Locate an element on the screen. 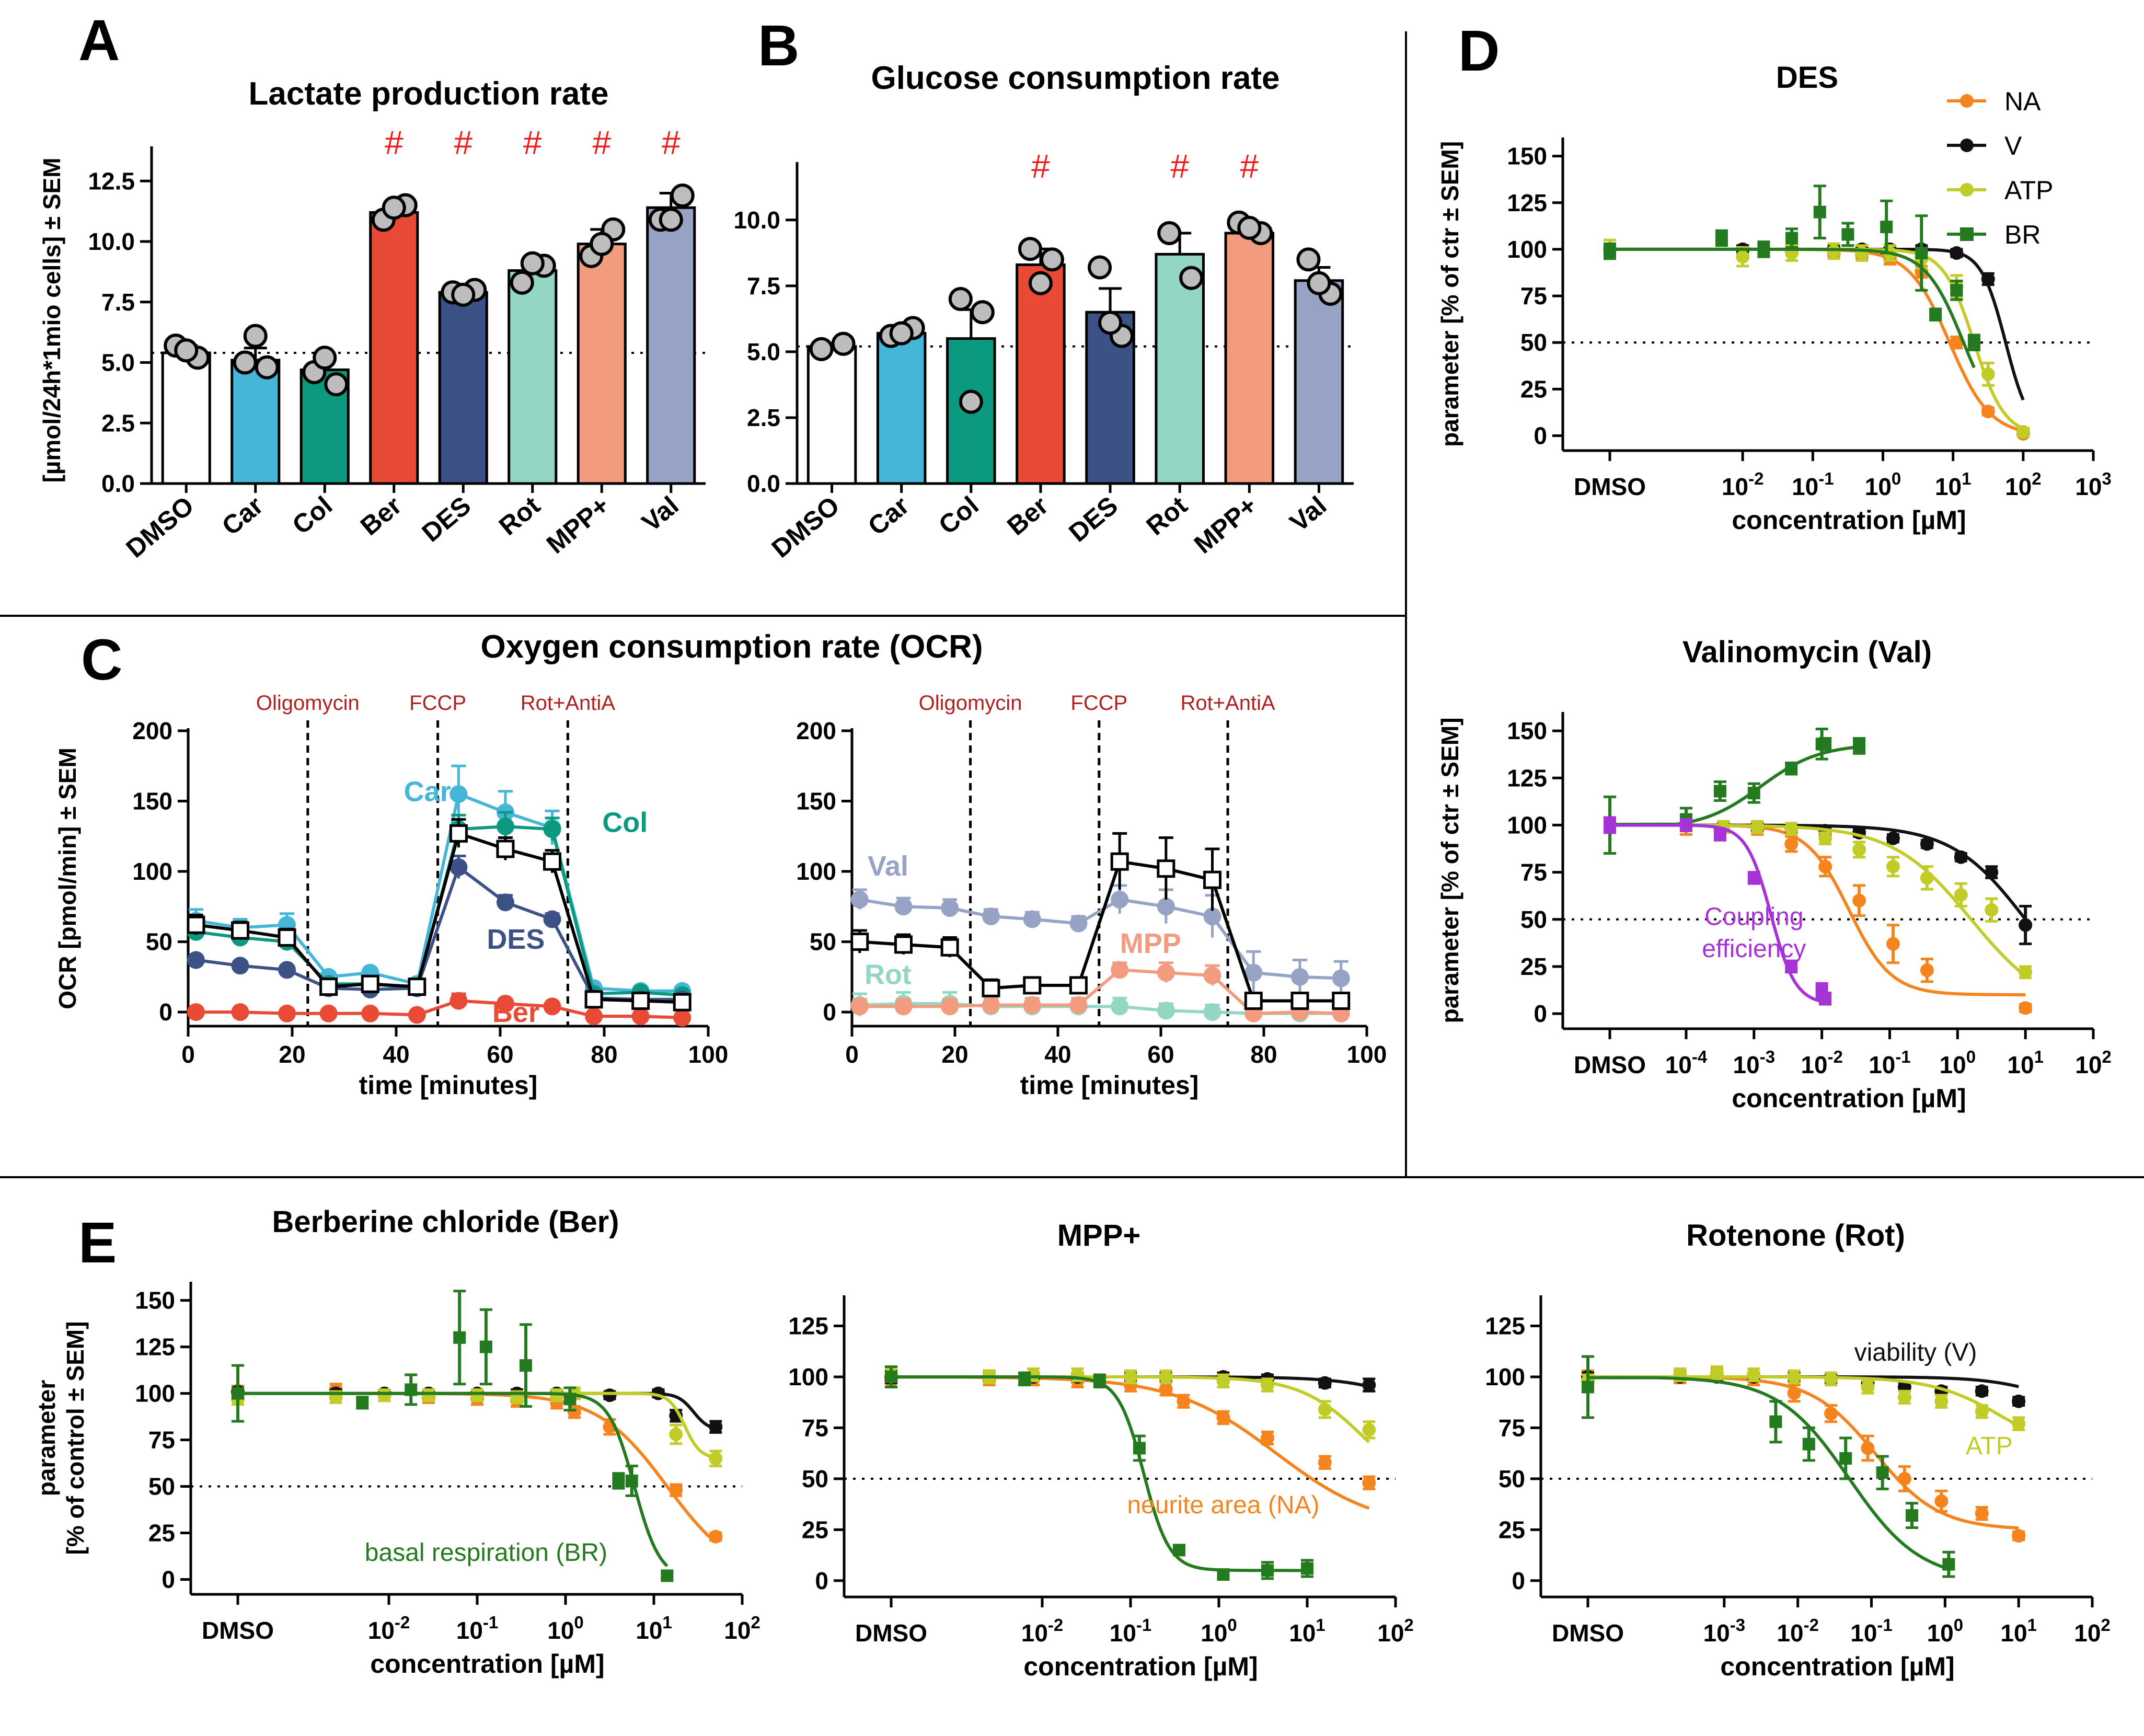  panel-label-e: E is located at coordinates (97, 1243).